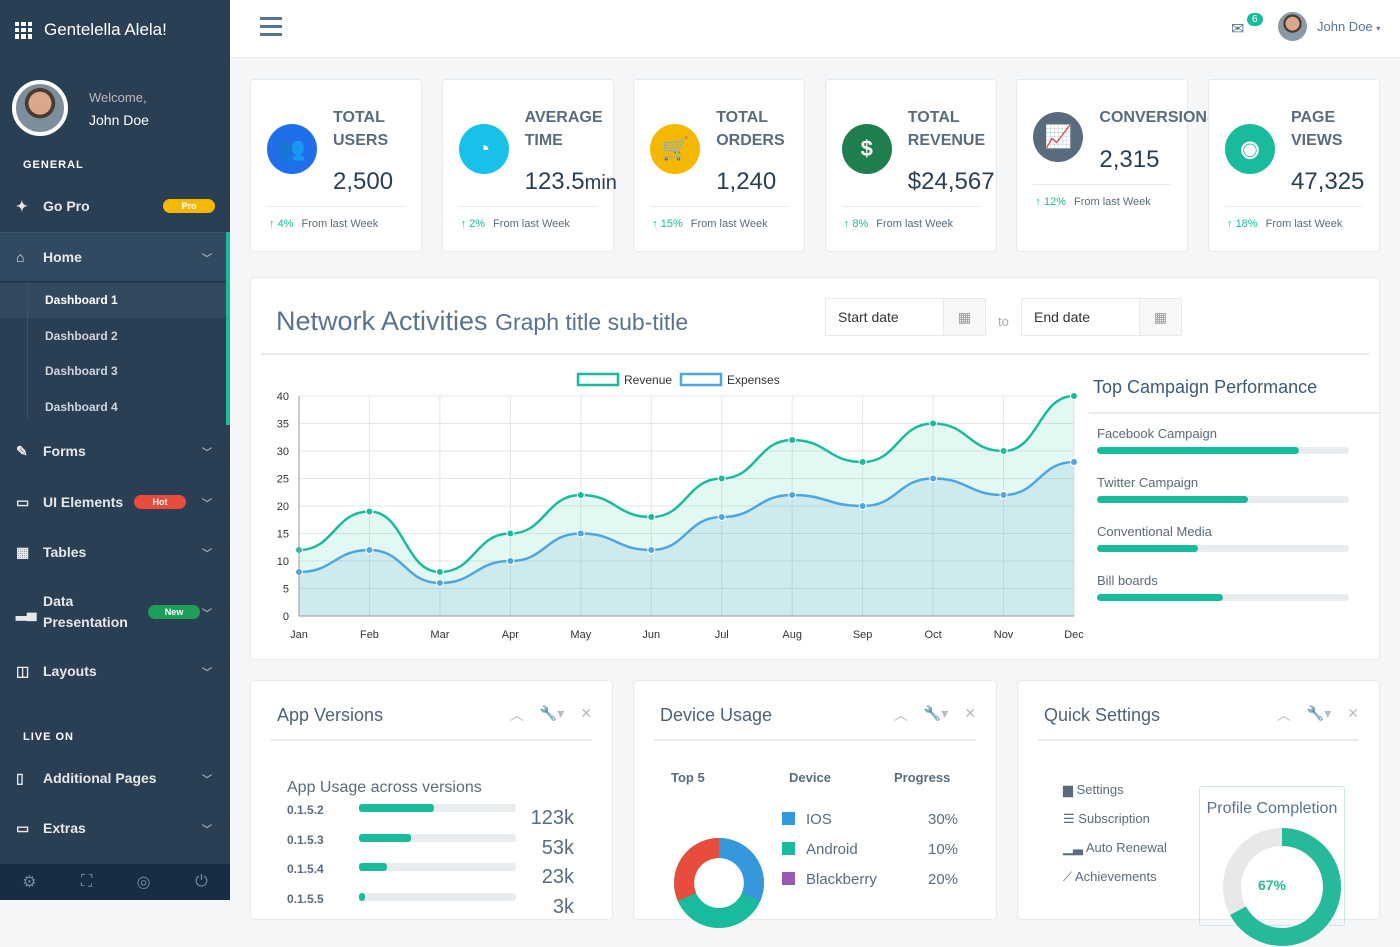  Describe the element at coordinates (81, 336) in the screenshot. I see `sidebar-sub-dashboard-2: Dashboard 2` at that location.